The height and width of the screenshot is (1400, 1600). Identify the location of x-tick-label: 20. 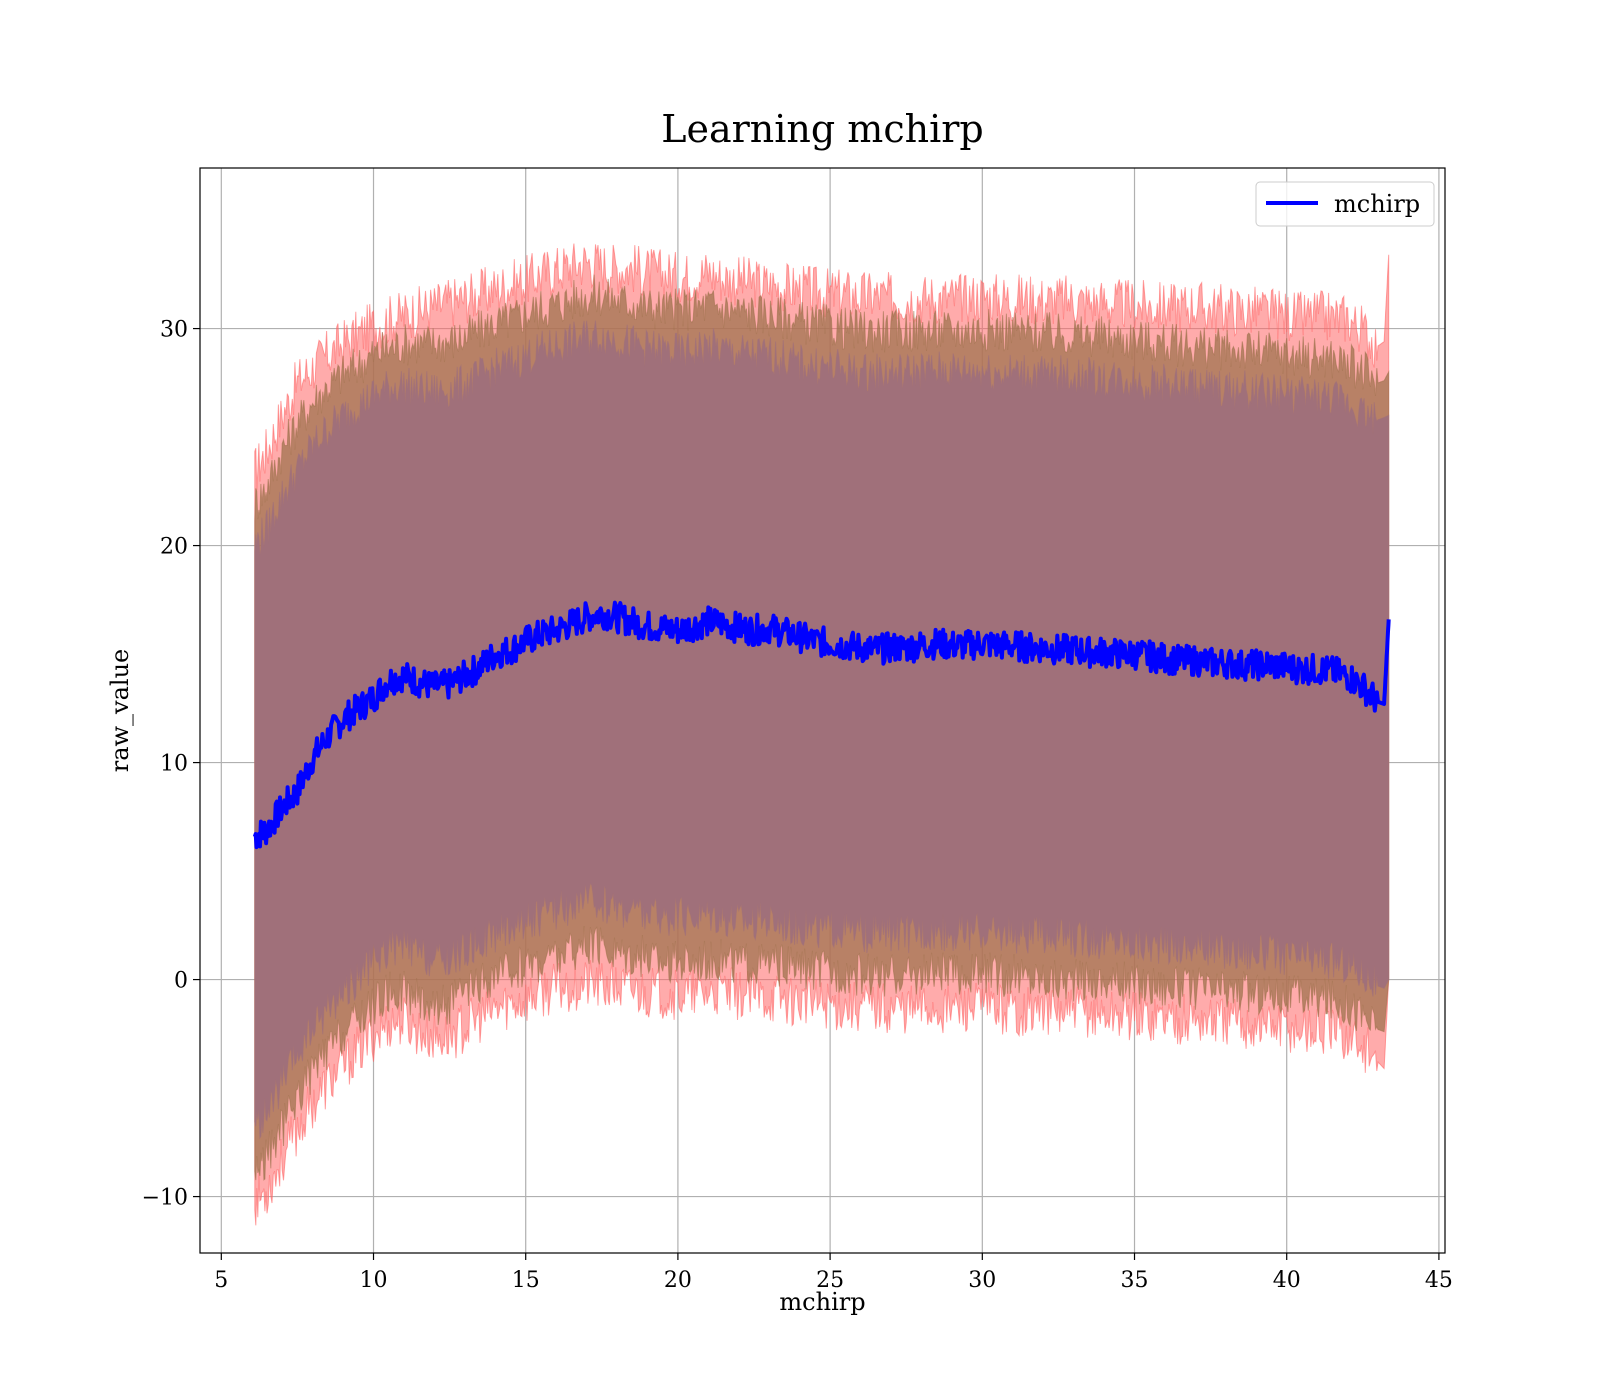
(678, 1280).